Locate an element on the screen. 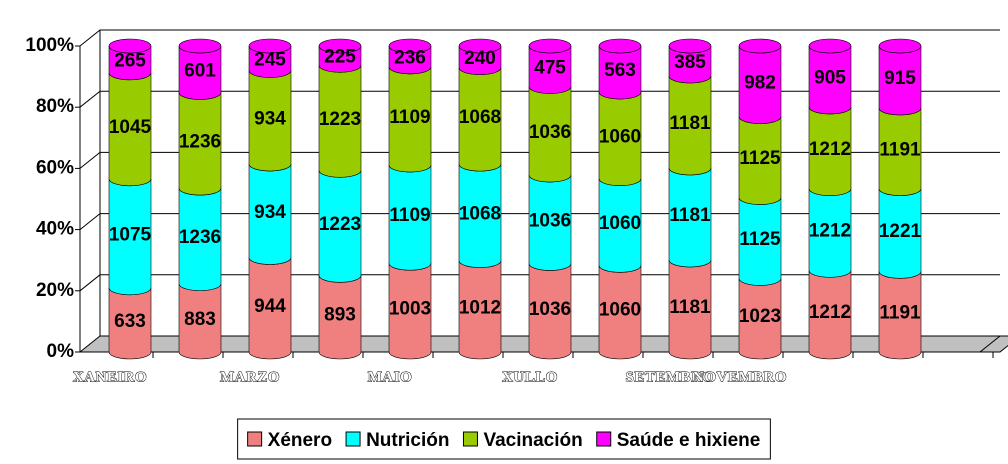 Image resolution: width=1008 pixels, height=464 pixels. floor-front is located at coordinates (540, 344).